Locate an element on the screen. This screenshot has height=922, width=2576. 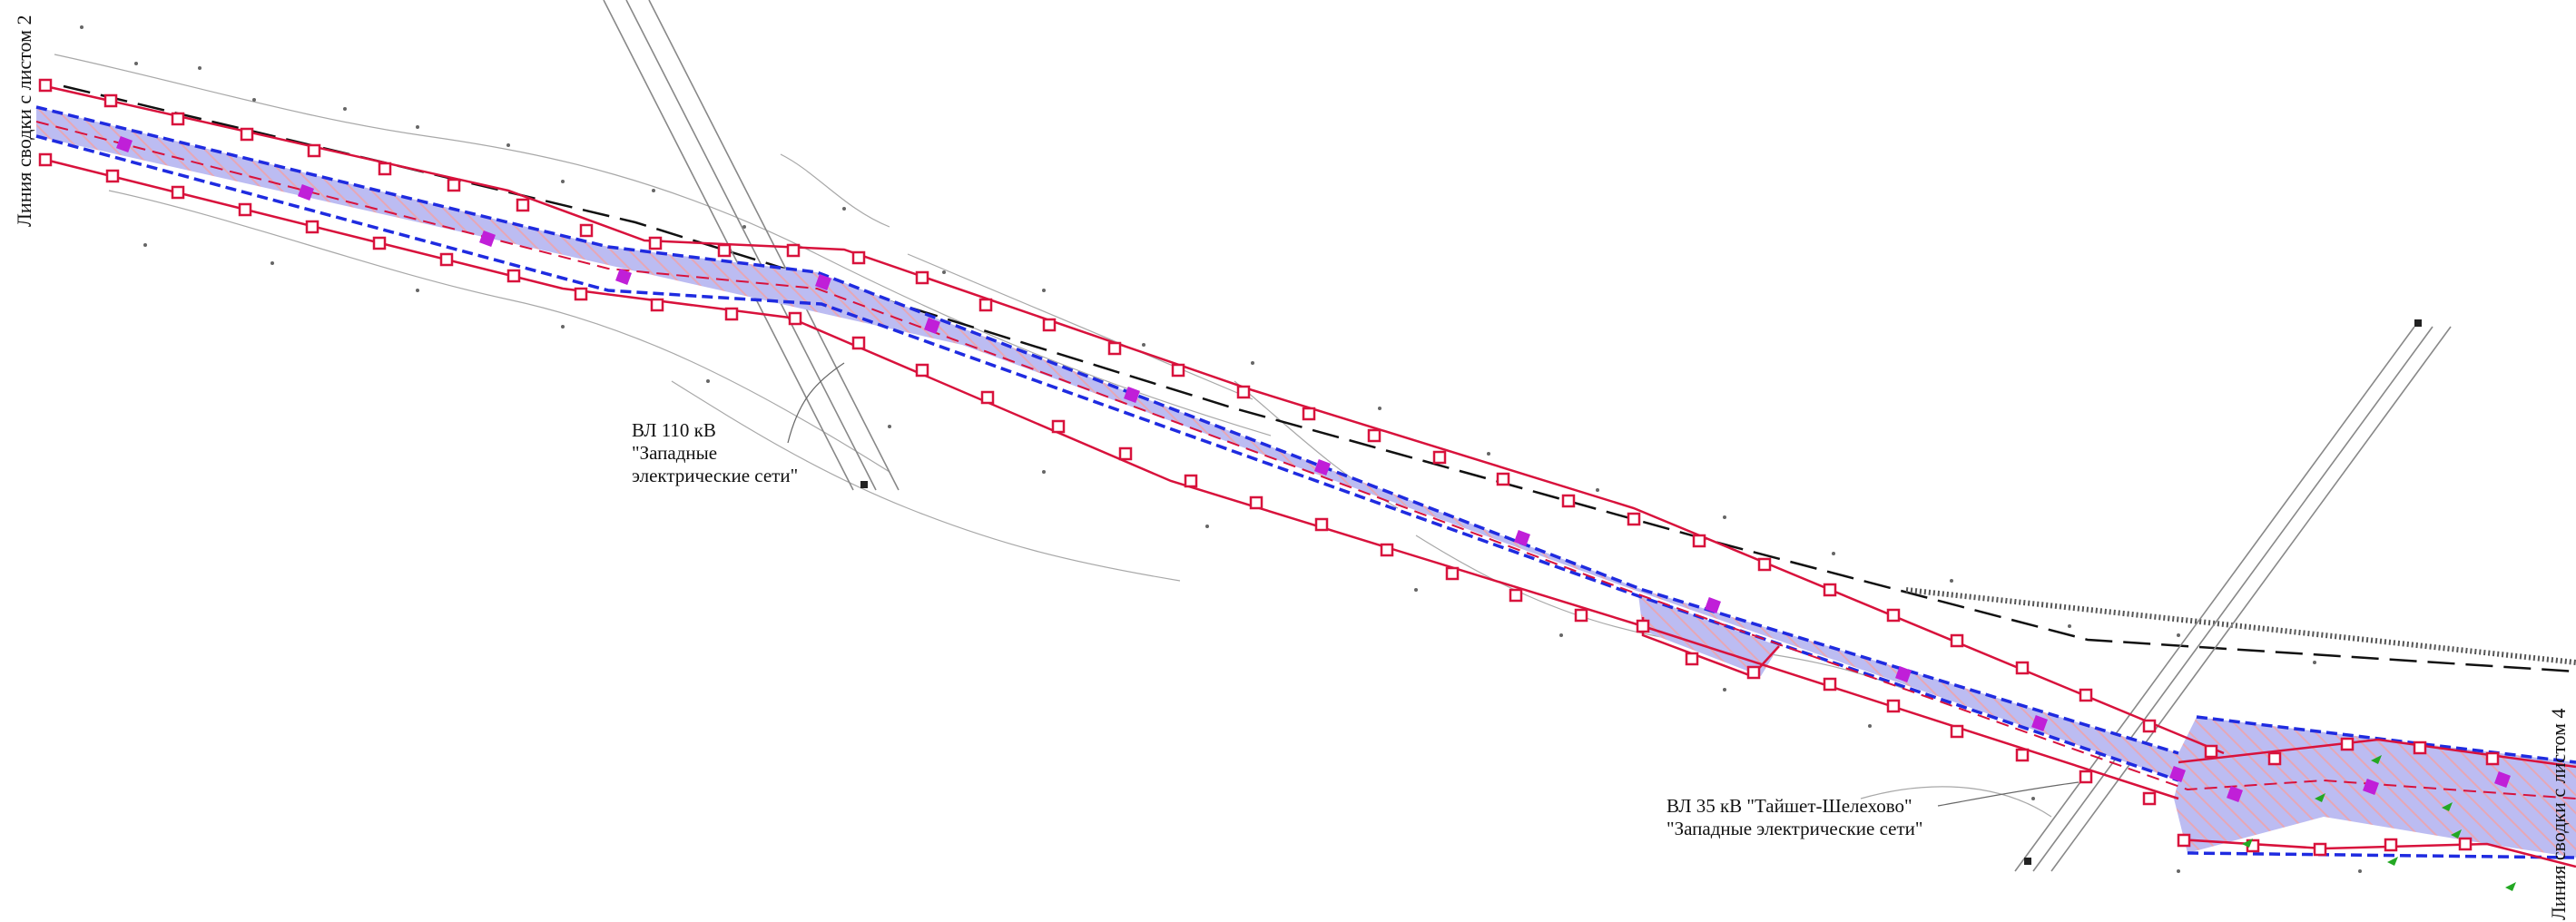
vl35-name: ВЛ 35 кВ "Тайшет-Шелехово" is located at coordinates (1789, 806).